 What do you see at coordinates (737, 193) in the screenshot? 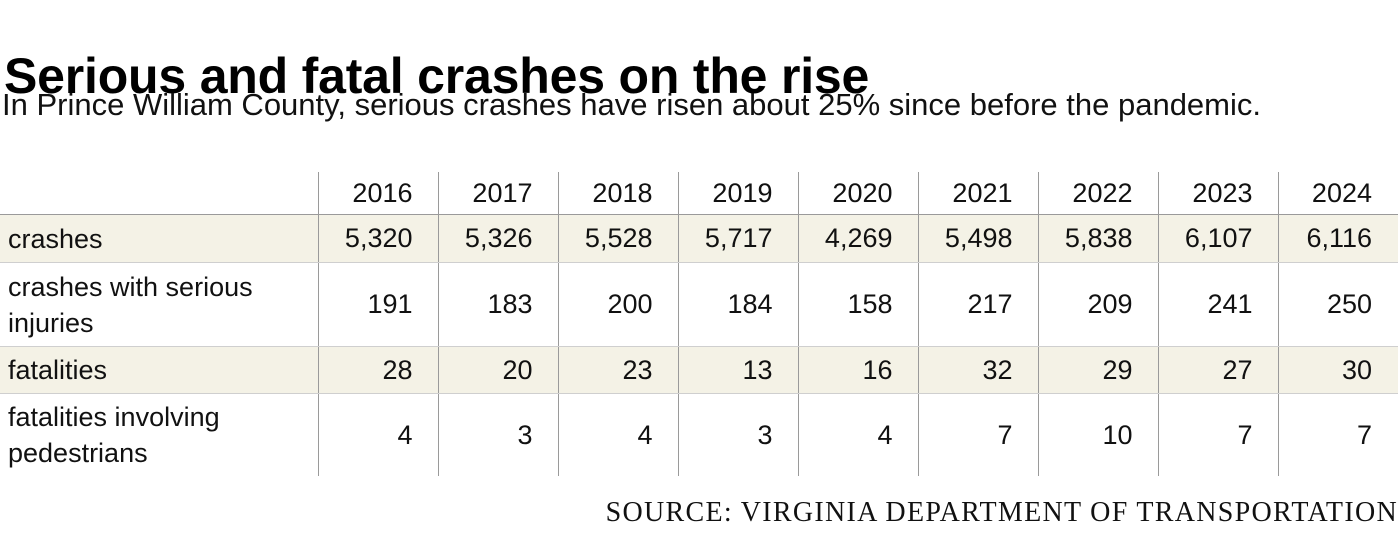
I see `column-header-2019: 2019` at bounding box center [737, 193].